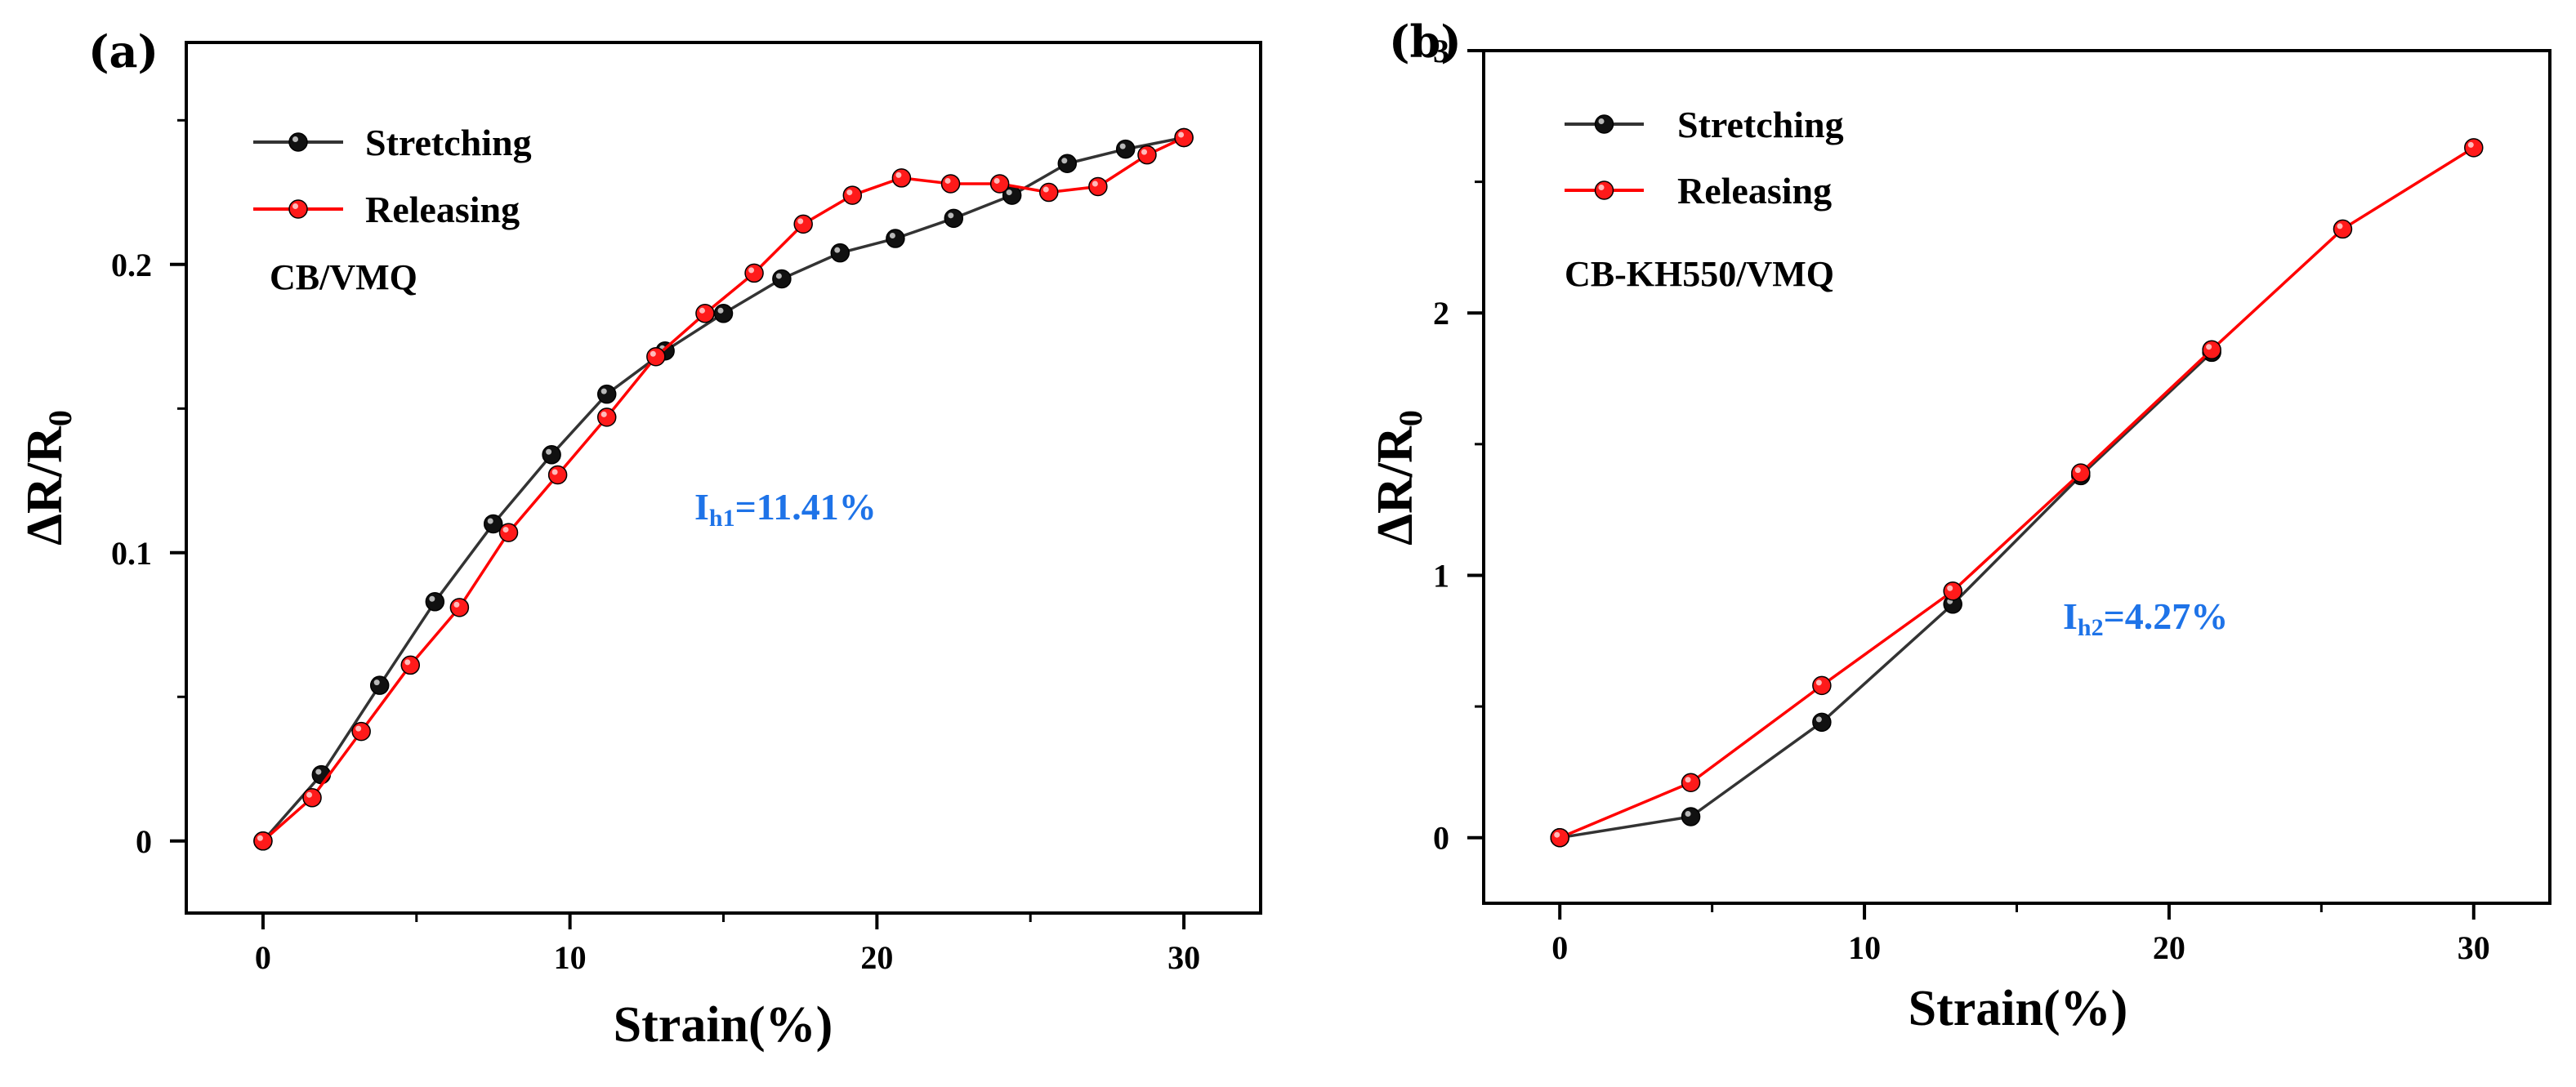 This screenshot has height=1087, width=2576. What do you see at coordinates (131, 265) in the screenshot?
I see `y-tick-label: 0.2` at bounding box center [131, 265].